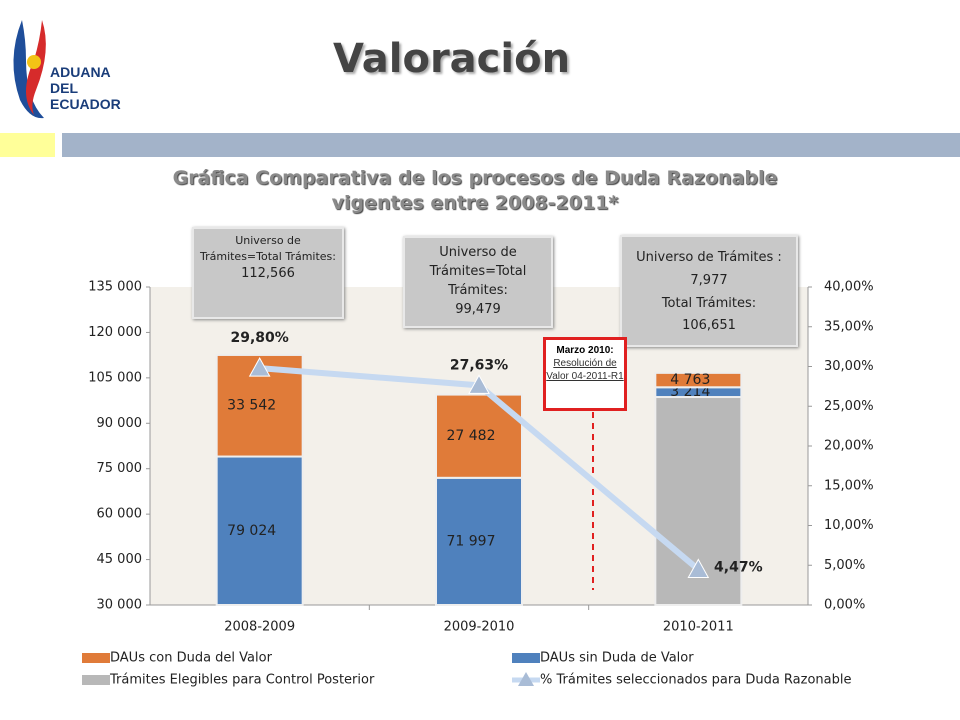 This screenshot has width=960, height=720. I want to click on note-text: Resolución de Valor 04-2011-R1, so click(585, 370).